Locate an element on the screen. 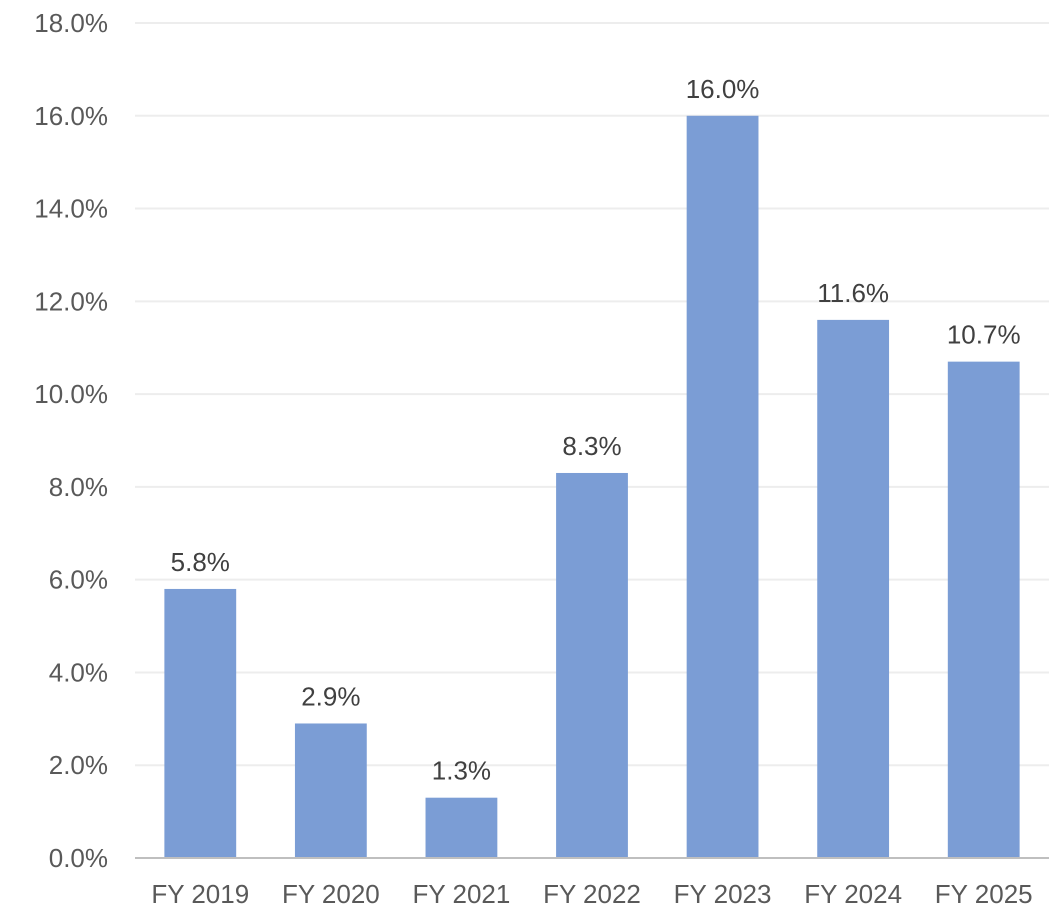 Image resolution: width=1049 pixels, height=913 pixels. y-tick-label: 18.0% is located at coordinates (71, 23).